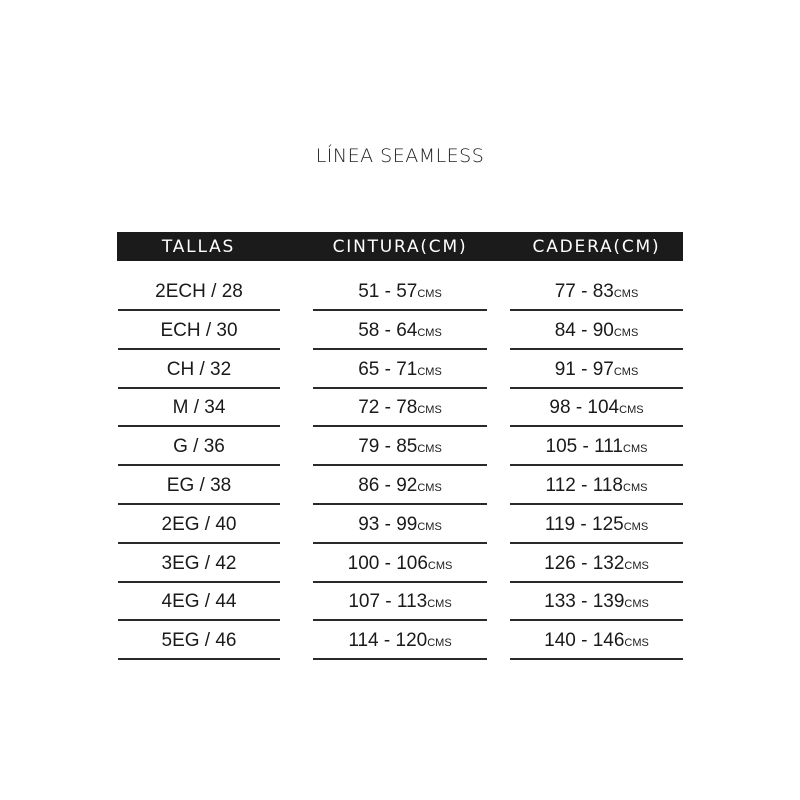 The width and height of the screenshot is (800, 800). Describe the element at coordinates (596, 247) in the screenshot. I see `header-cadera: CADERA(CM)` at that location.